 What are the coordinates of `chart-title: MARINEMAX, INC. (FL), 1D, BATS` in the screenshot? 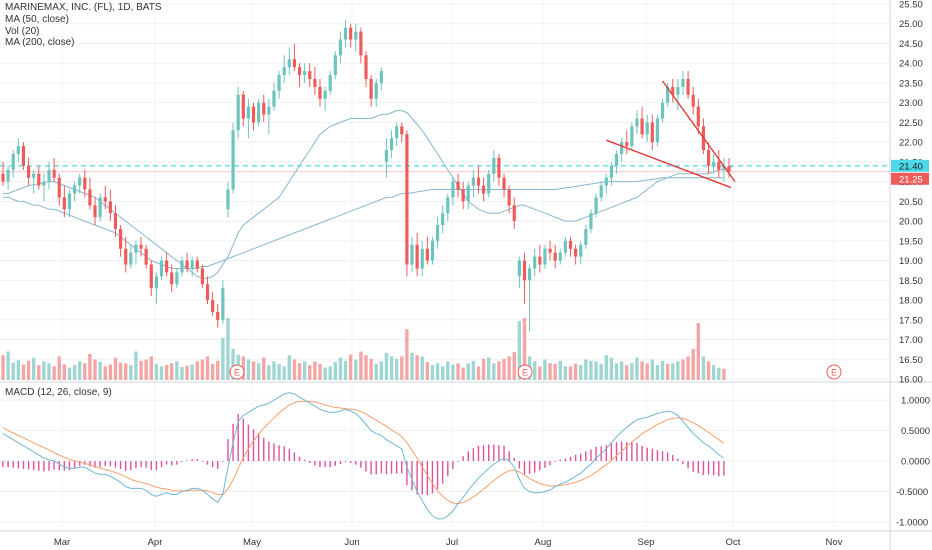 It's located at (83, 7).